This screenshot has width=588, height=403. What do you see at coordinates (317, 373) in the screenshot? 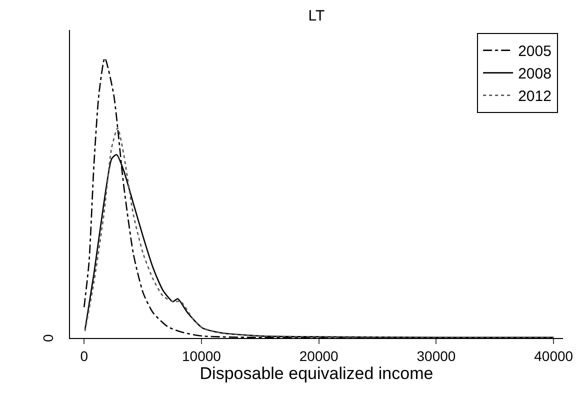
I see `x-axis-title: Disposable equivalized income` at bounding box center [317, 373].